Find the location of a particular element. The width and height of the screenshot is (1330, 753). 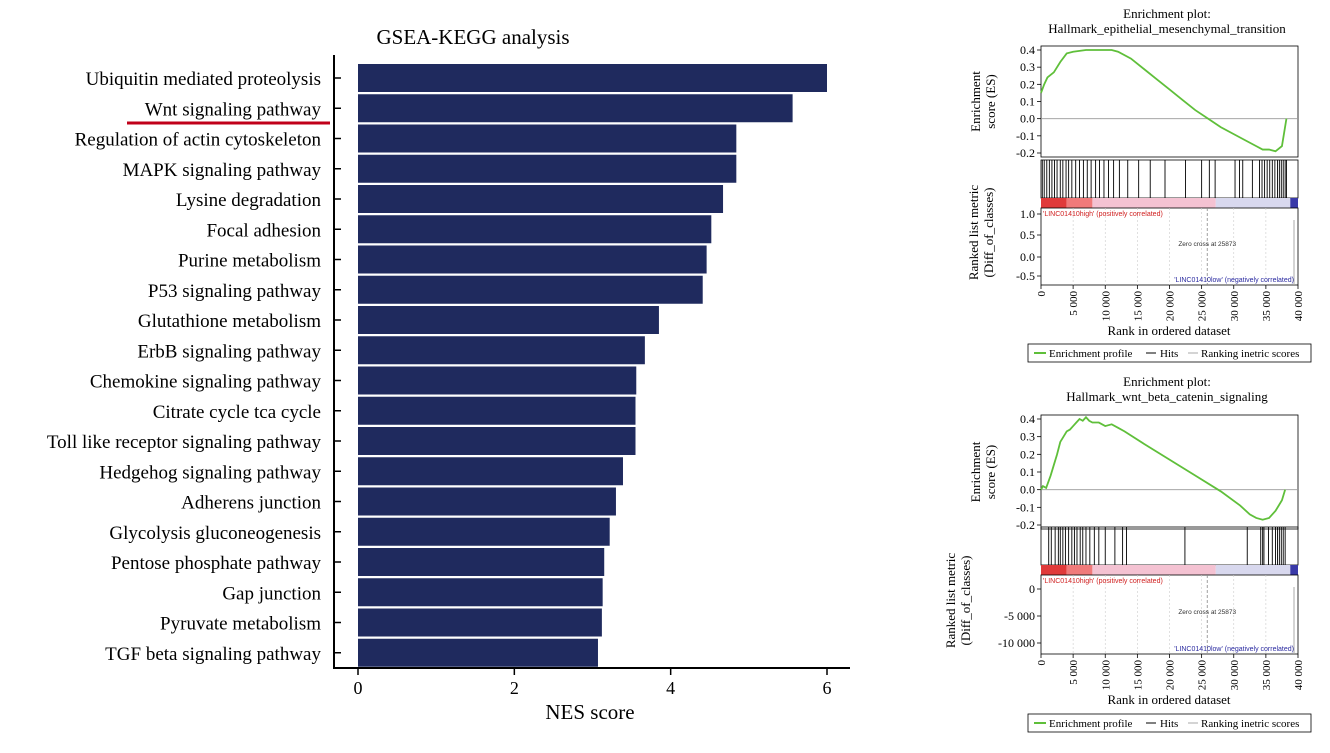

x-ticks: 0 2 4 6 is located at coordinates (593, 683).